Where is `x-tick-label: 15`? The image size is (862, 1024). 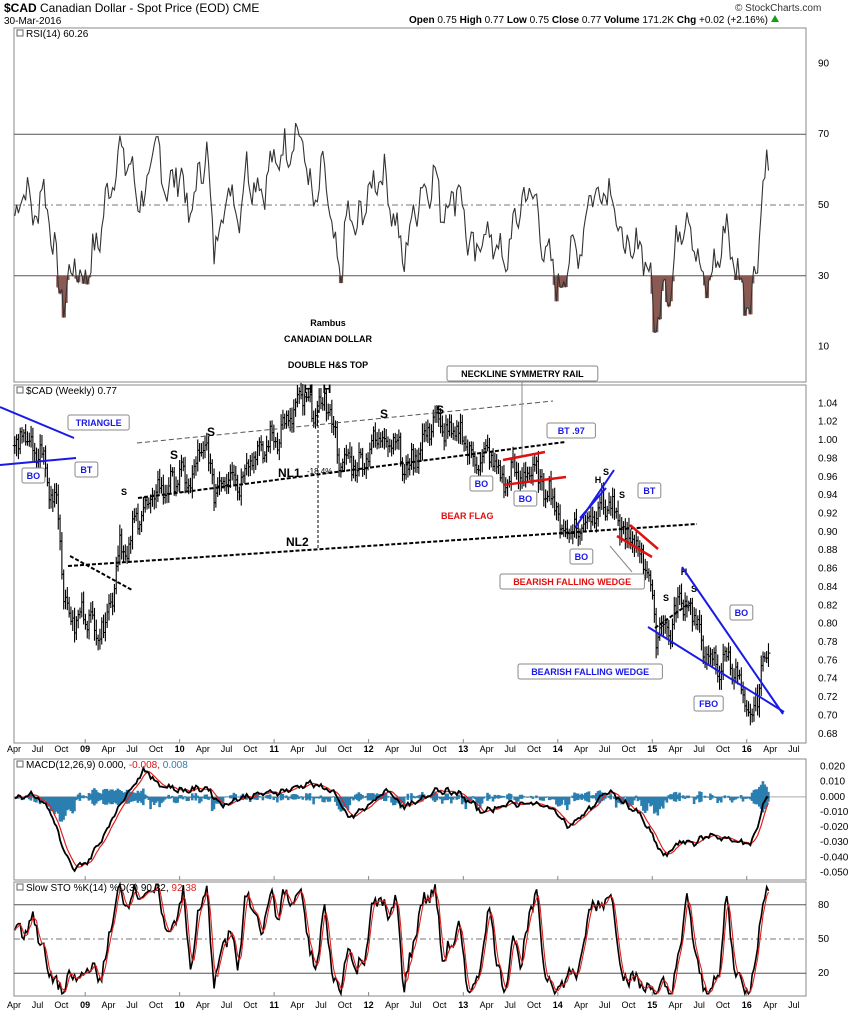
x-tick-label: 15 is located at coordinates (652, 1005).